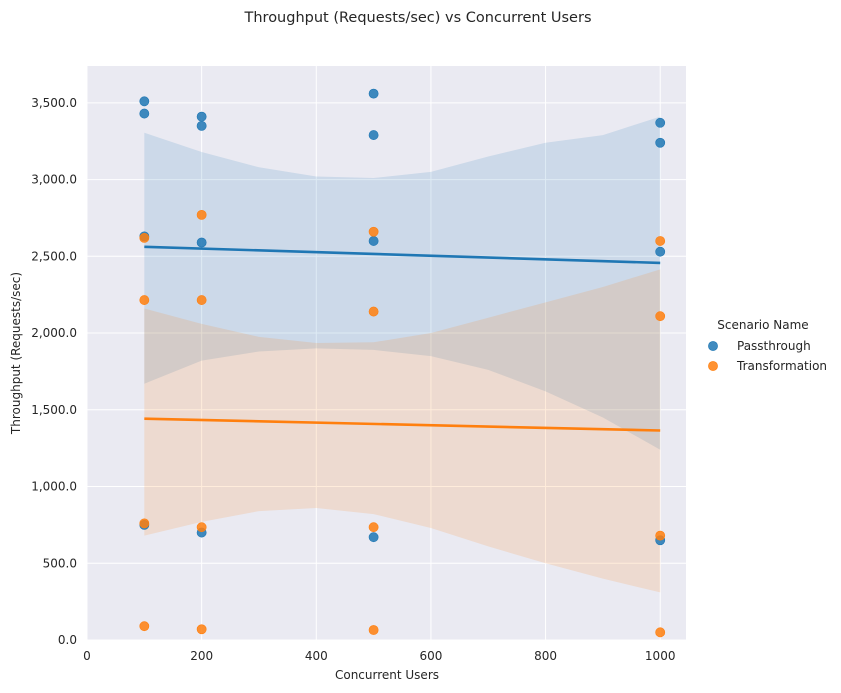 Image resolution: width=841 pixels, height=693 pixels. I want to click on x-tick-labels: 0 200 400 600 800 1000, so click(379, 656).